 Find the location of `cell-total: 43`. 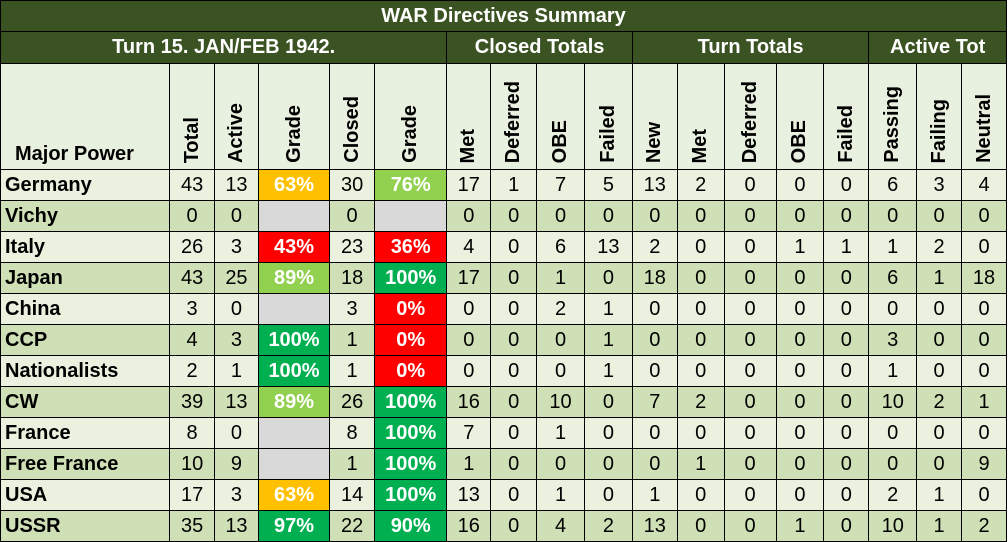

cell-total: 43 is located at coordinates (192, 185).